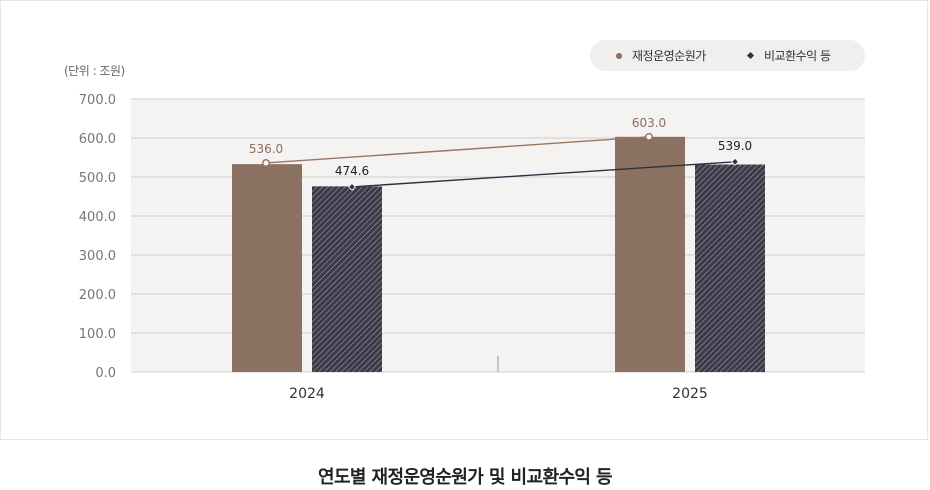 Image resolution: width=930 pixels, height=490 pixels. I want to click on legend-label-revenue: 비교환수익 등, so click(797, 56).